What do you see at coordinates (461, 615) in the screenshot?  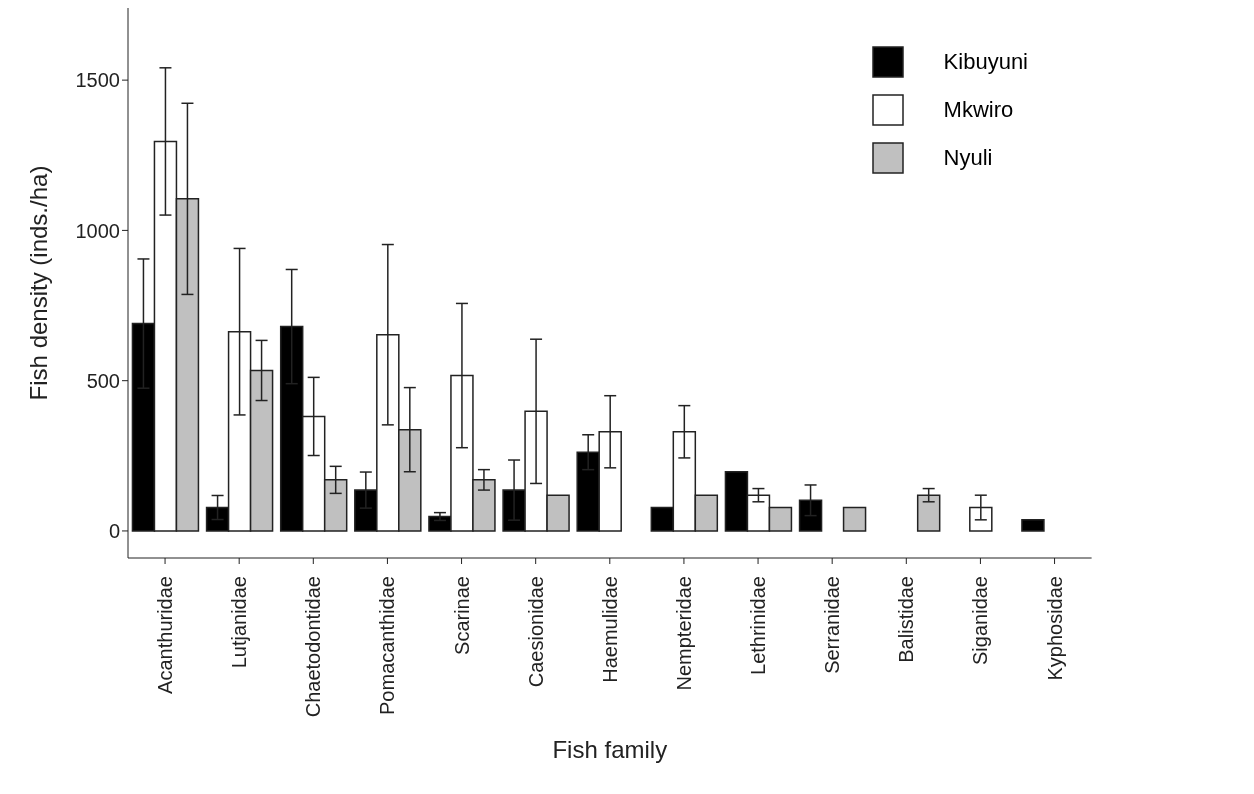 I see `x-tick-label: Scarinae` at bounding box center [461, 615].